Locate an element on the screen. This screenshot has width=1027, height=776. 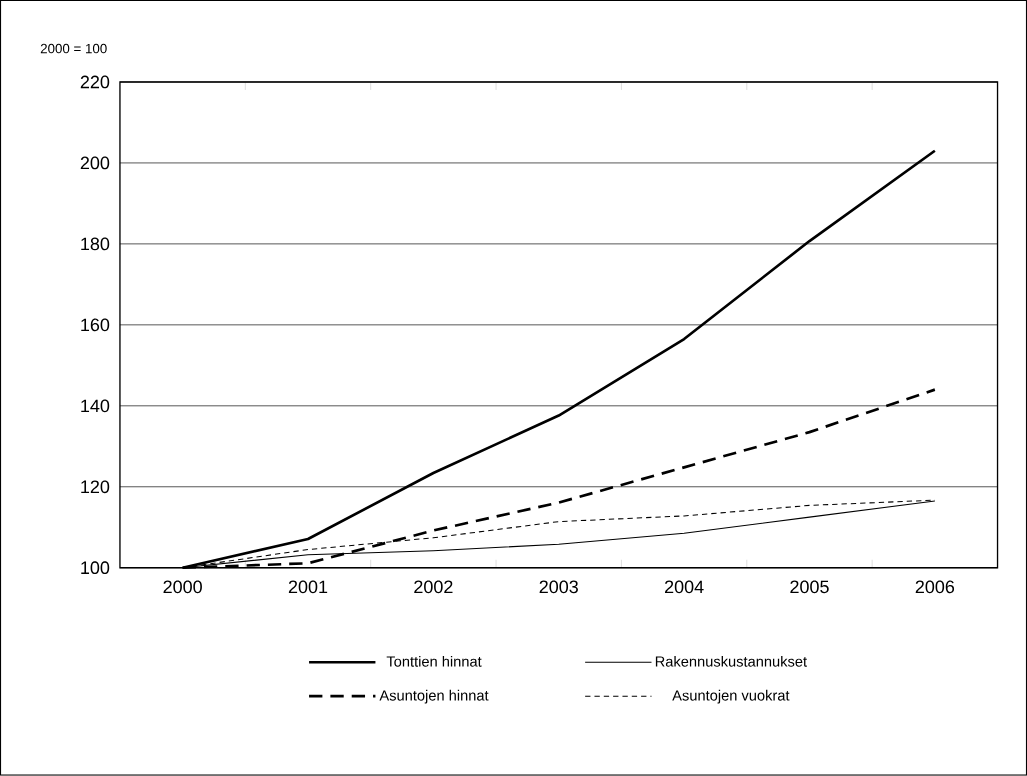
x-tick-label: 2006 is located at coordinates (935, 587).